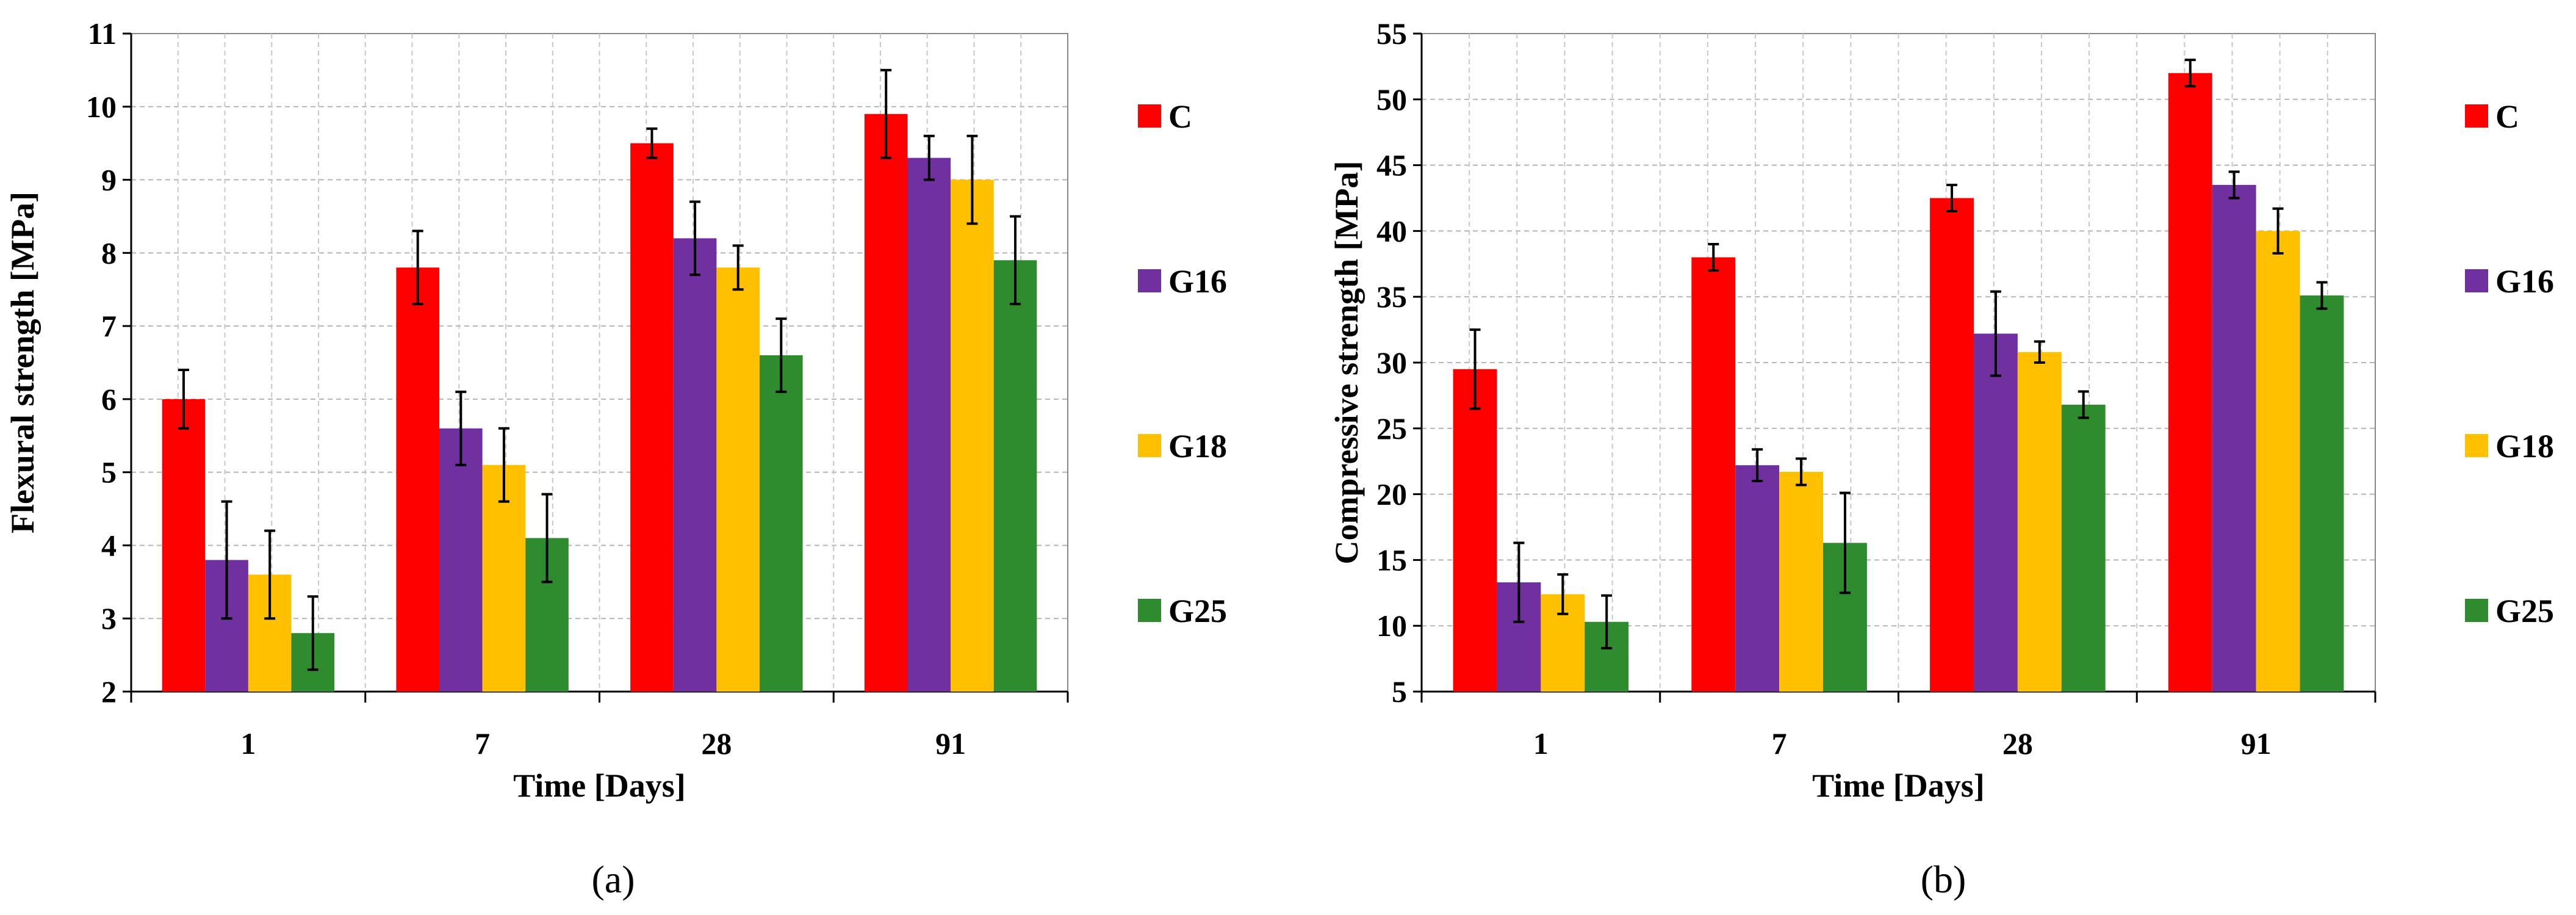 The height and width of the screenshot is (915, 2576). I want to click on panel-label: (a), so click(613, 879).